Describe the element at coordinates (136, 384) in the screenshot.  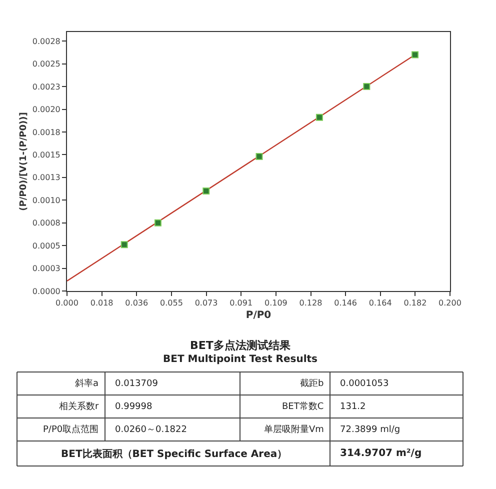
I see `text: 0.013709` at that location.